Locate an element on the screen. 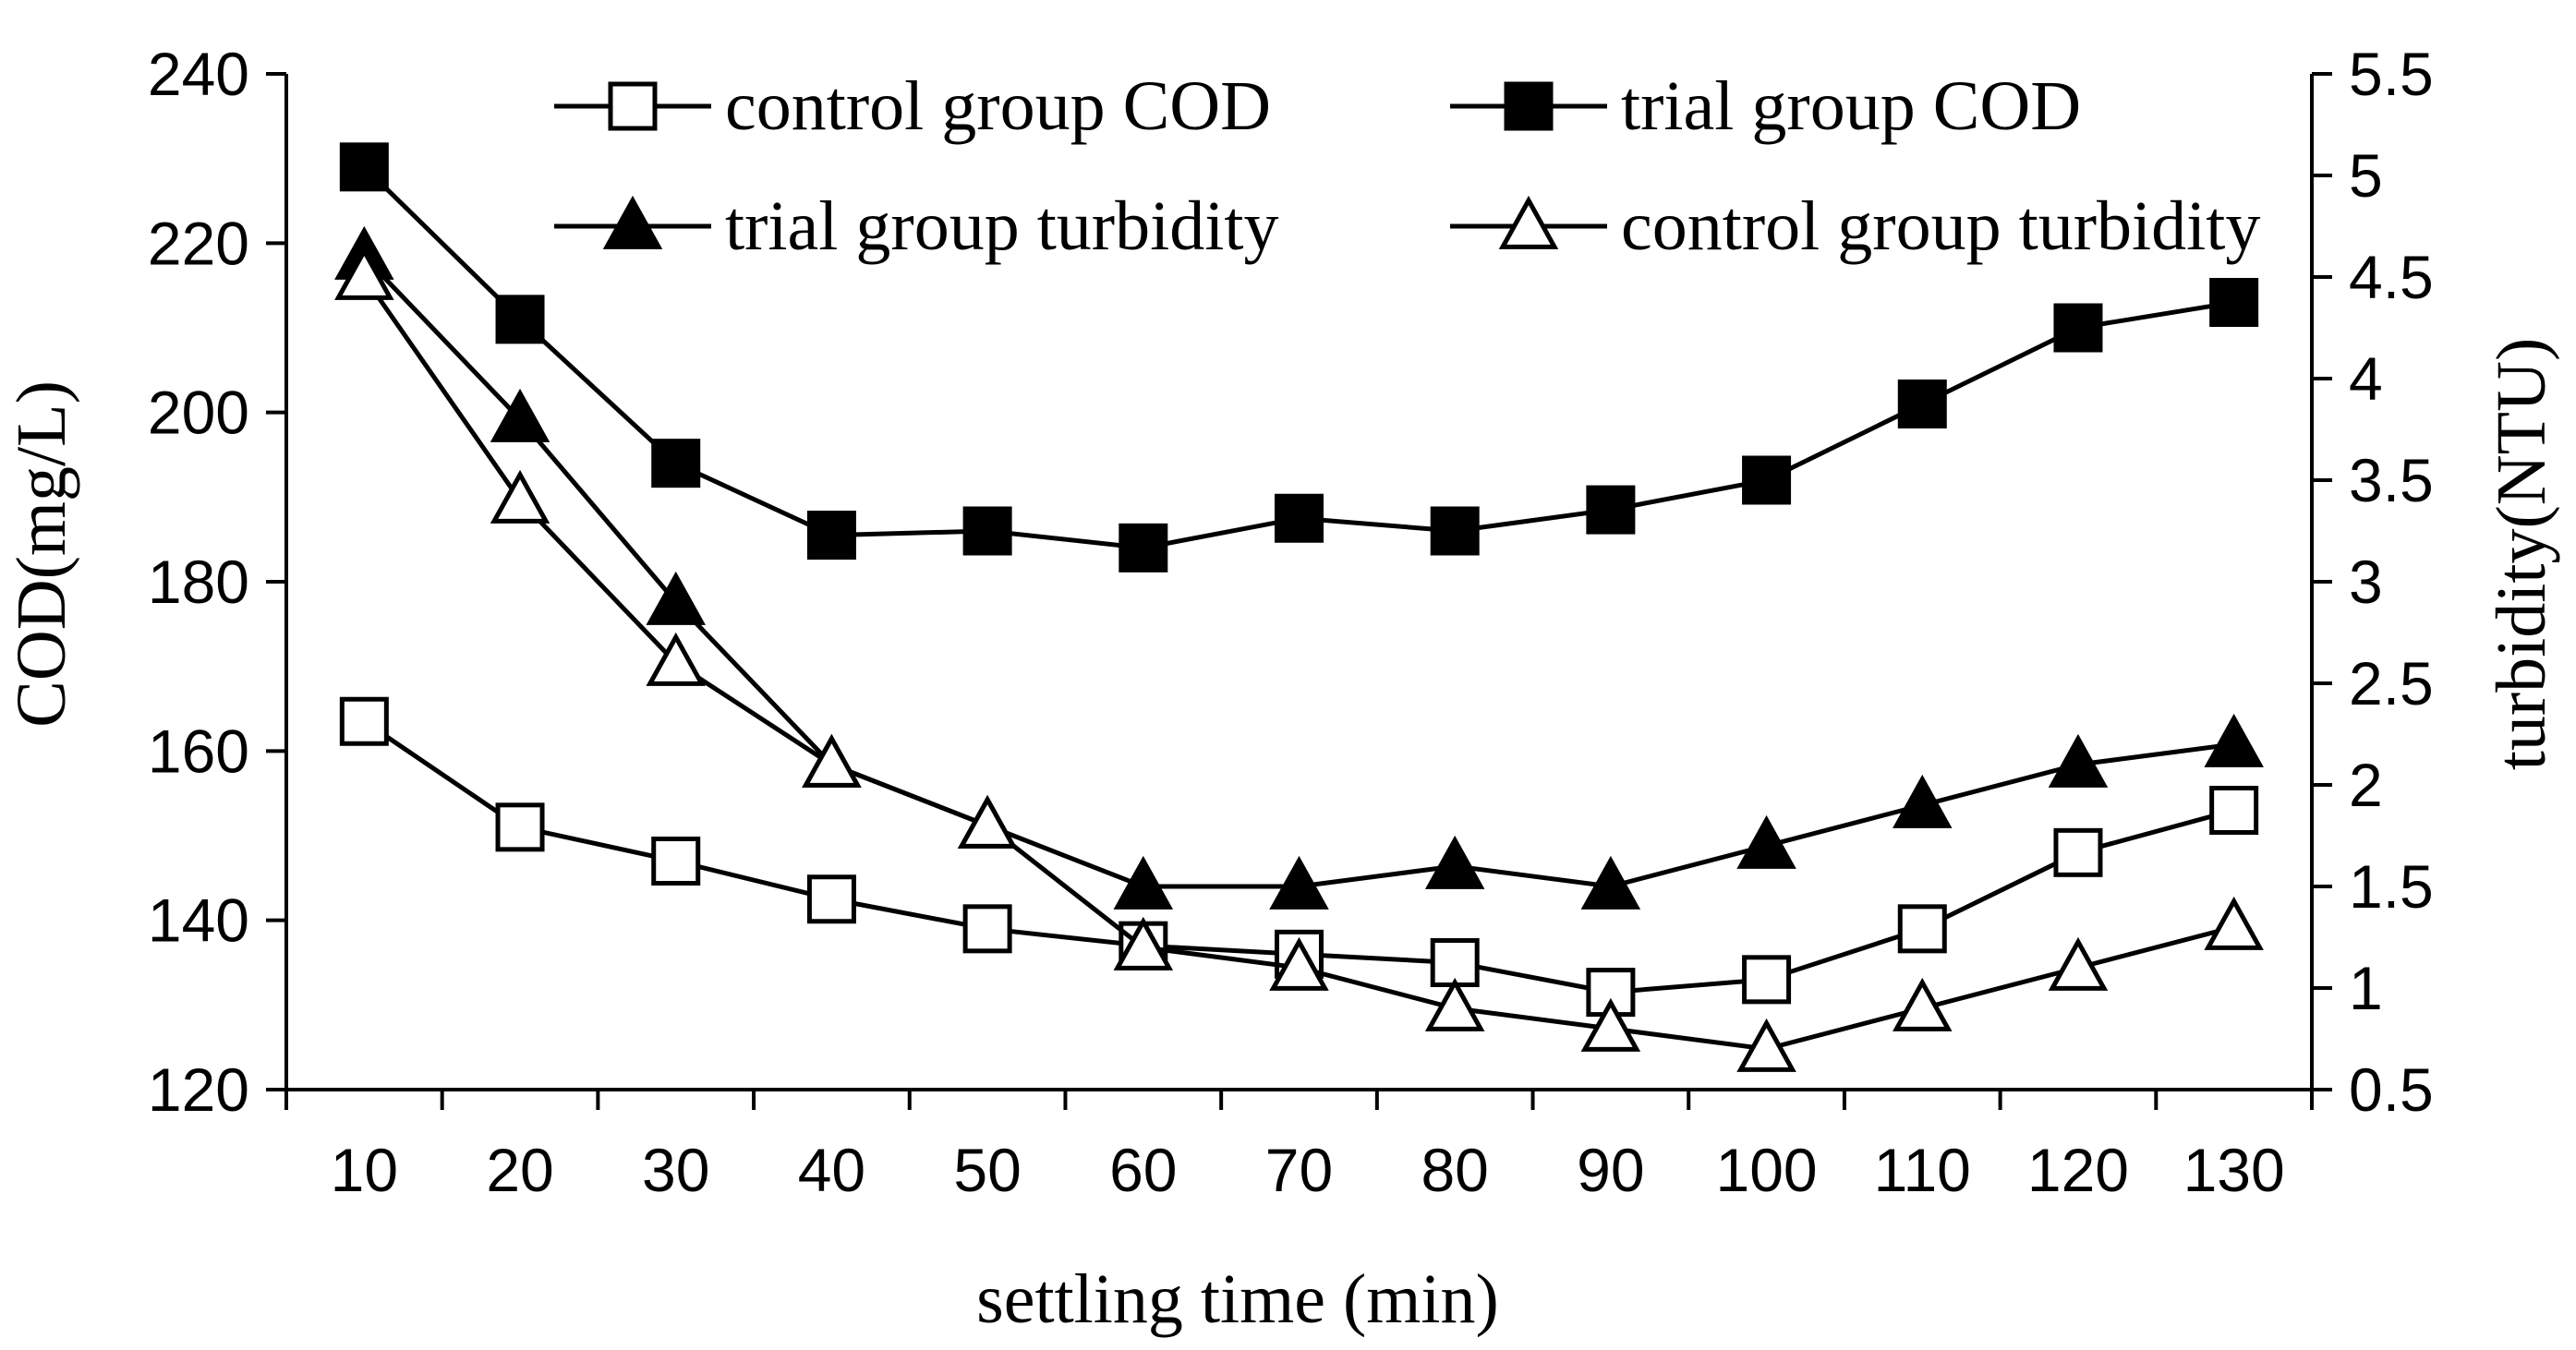 This screenshot has width=2576, height=1350. y-right-tick-label: 2.5 is located at coordinates (2391, 683).